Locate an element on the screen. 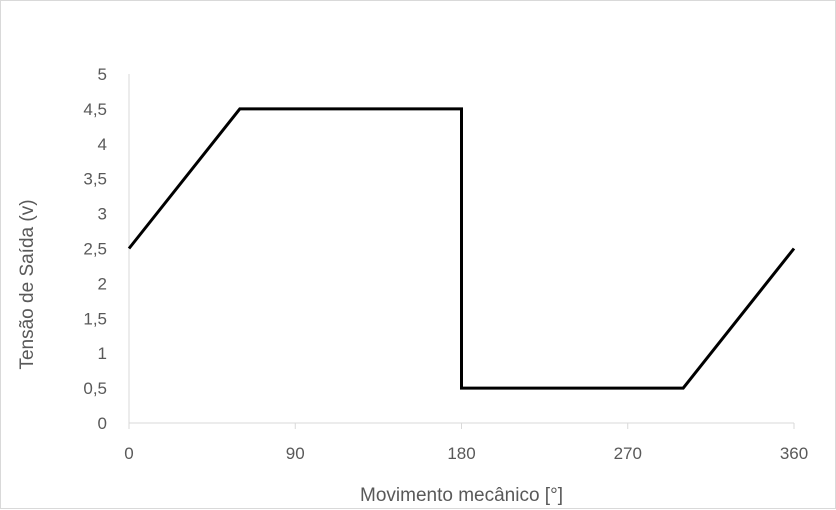 This screenshot has width=836, height=510. y-axis-title: Tensão de Saída (v) is located at coordinates (27, 284).